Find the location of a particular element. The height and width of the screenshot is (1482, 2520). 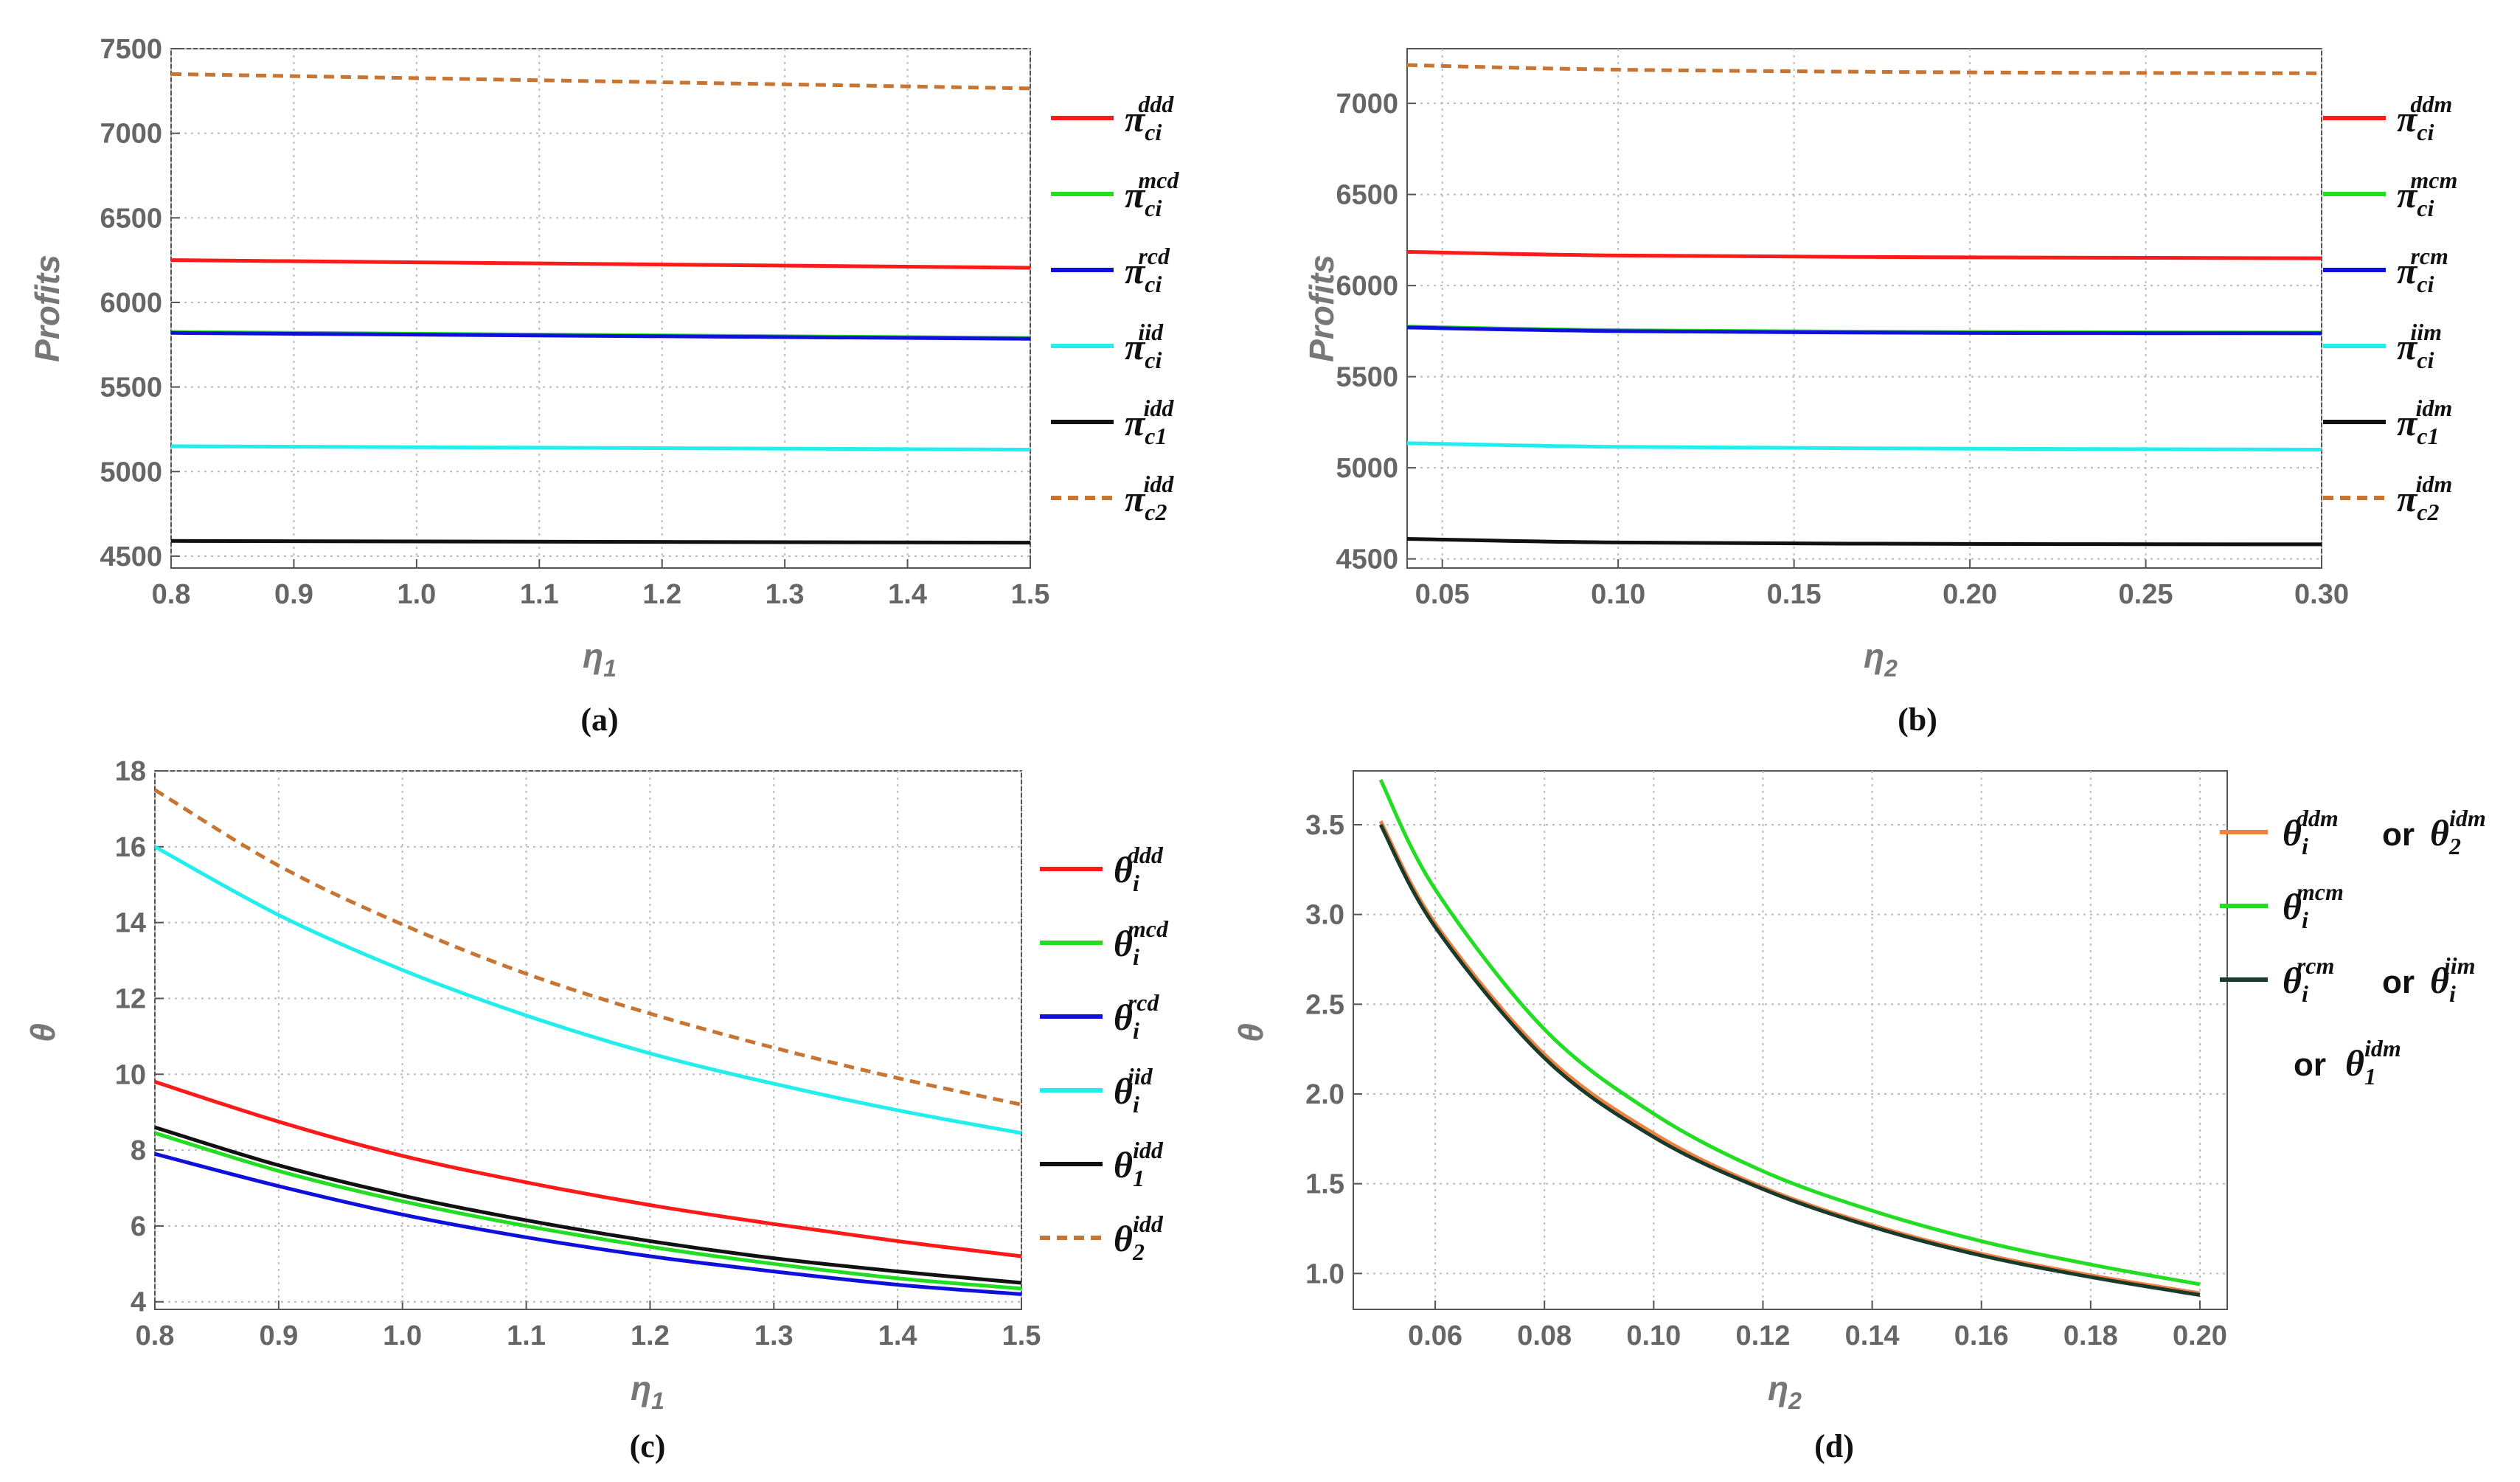

legend-label: θircd is located at coordinates (1137, 1016).